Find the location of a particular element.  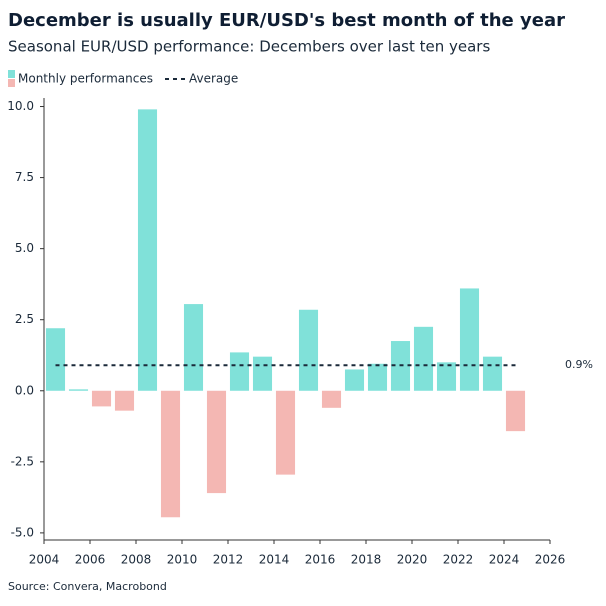

x-tick-label: 2014 is located at coordinates (274, 560).